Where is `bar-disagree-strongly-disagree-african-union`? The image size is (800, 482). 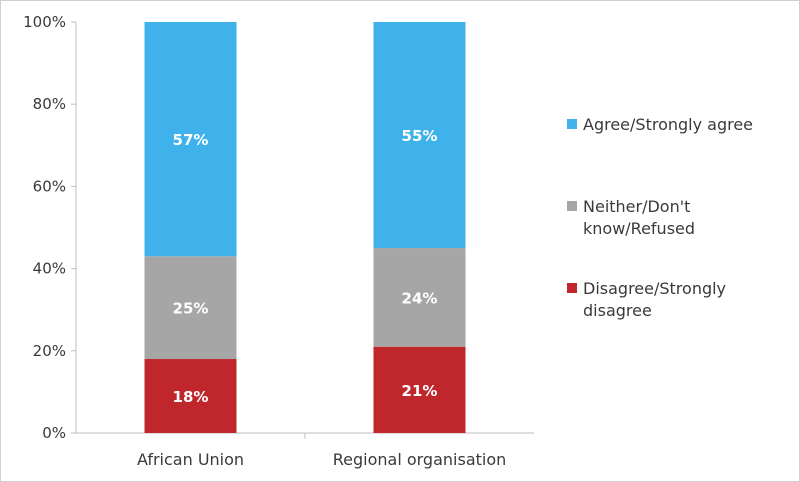
bar-disagree-strongly-disagree-african-union is located at coordinates (190, 396).